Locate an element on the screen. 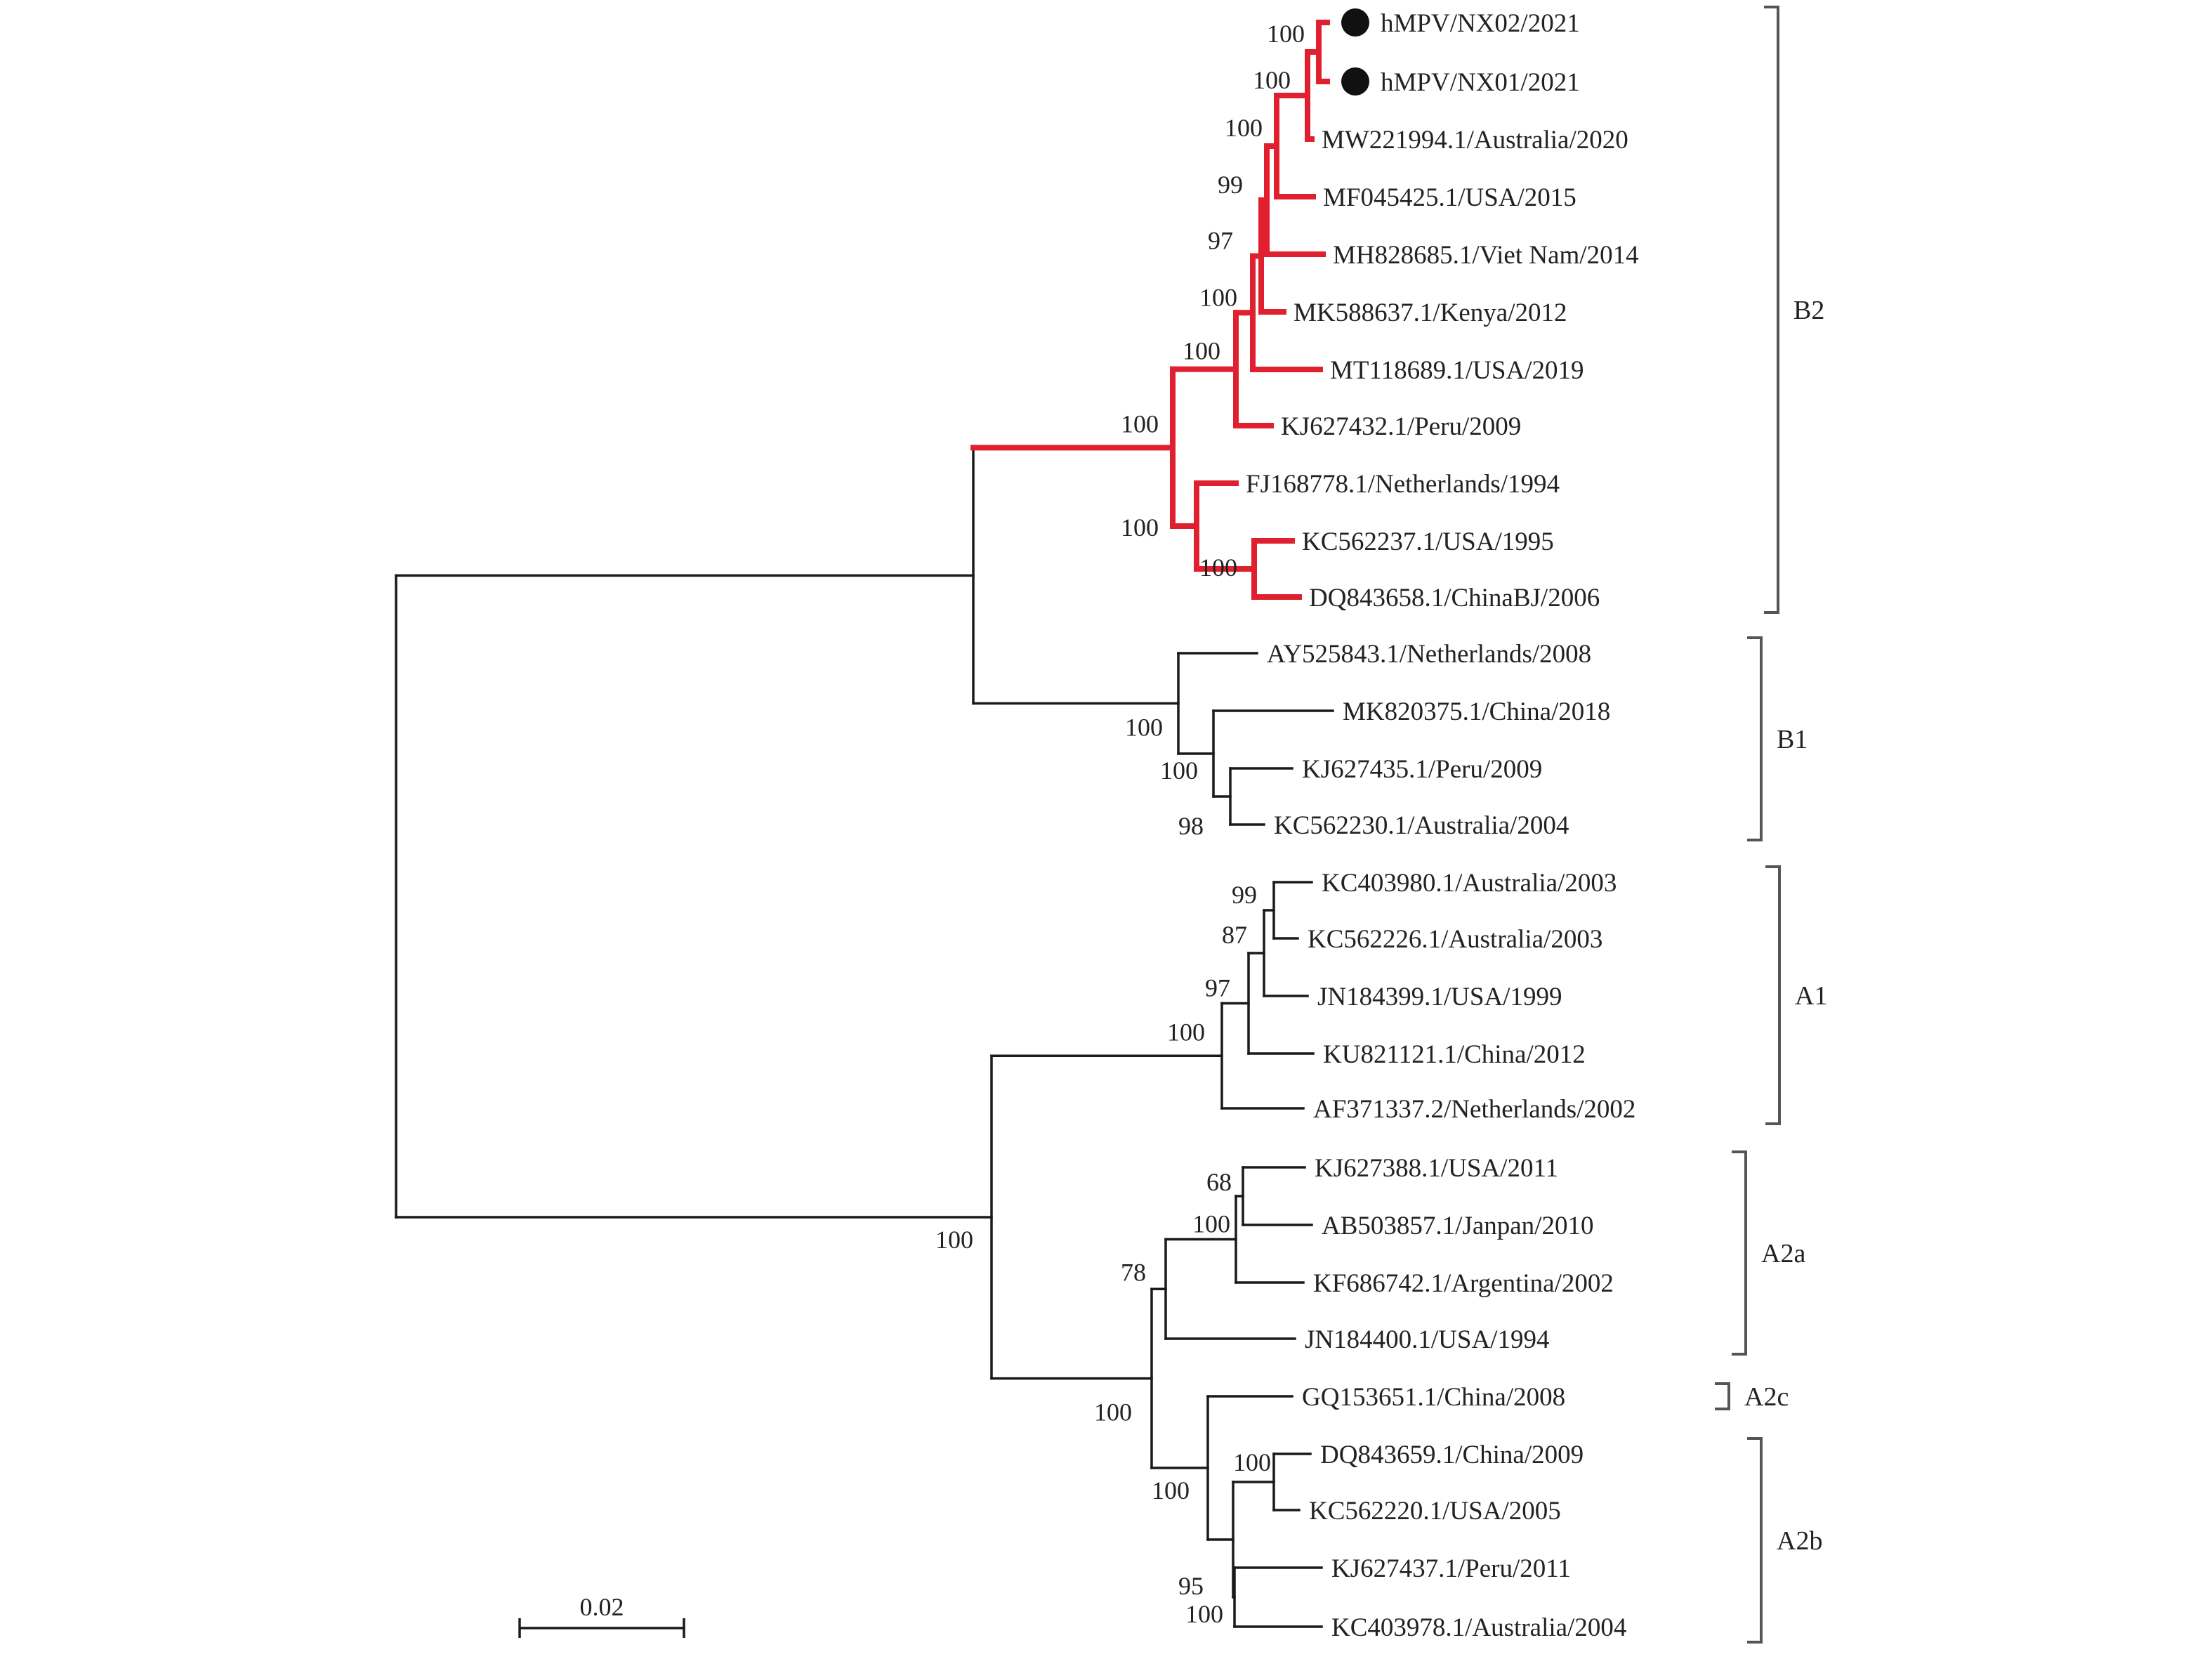 The width and height of the screenshot is (2212, 1666). leaf-label: MH828685.1/Viet Nam/2014 is located at coordinates (1486, 255).